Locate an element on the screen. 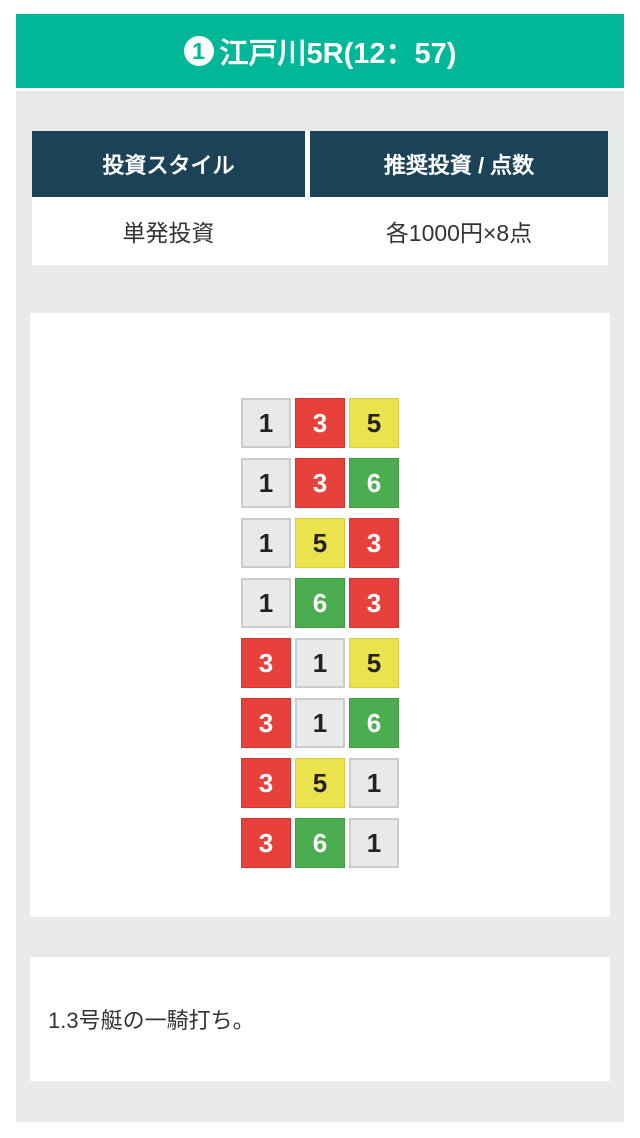 The width and height of the screenshot is (640, 1138). table-header-recommended-bet: 推奨投資 / 点数 is located at coordinates (459, 164).